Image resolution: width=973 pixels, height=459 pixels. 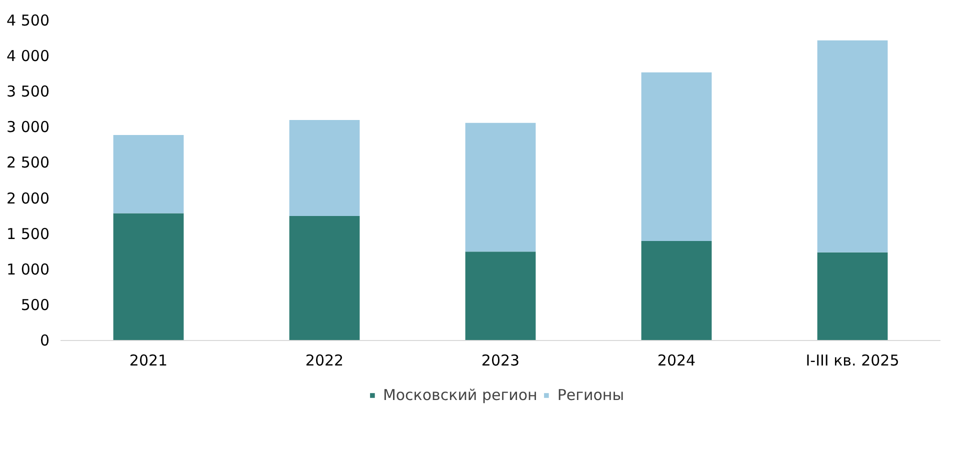 I want to click on x-tick-label: 2021, so click(x=148, y=361).